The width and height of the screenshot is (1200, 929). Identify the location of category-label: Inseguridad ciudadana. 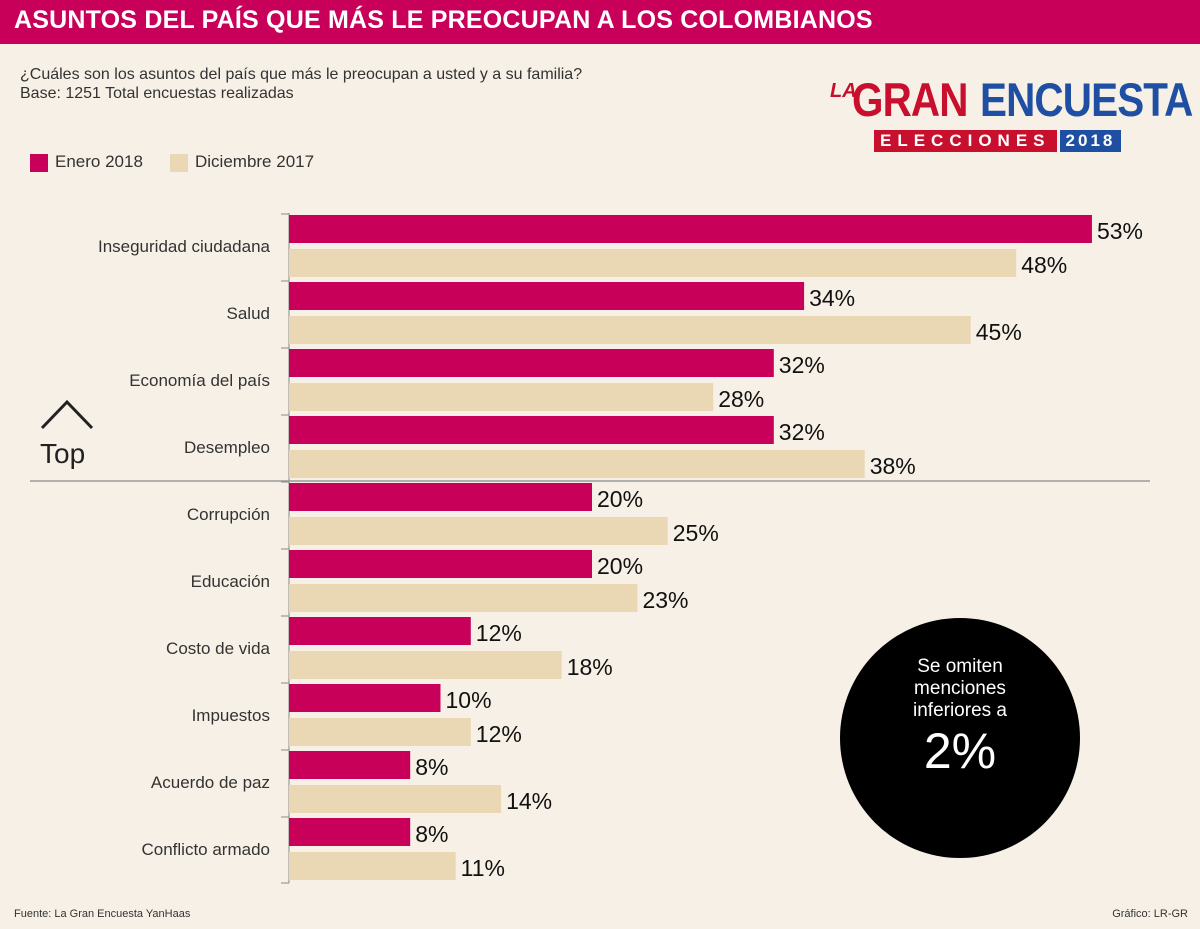
(184, 246).